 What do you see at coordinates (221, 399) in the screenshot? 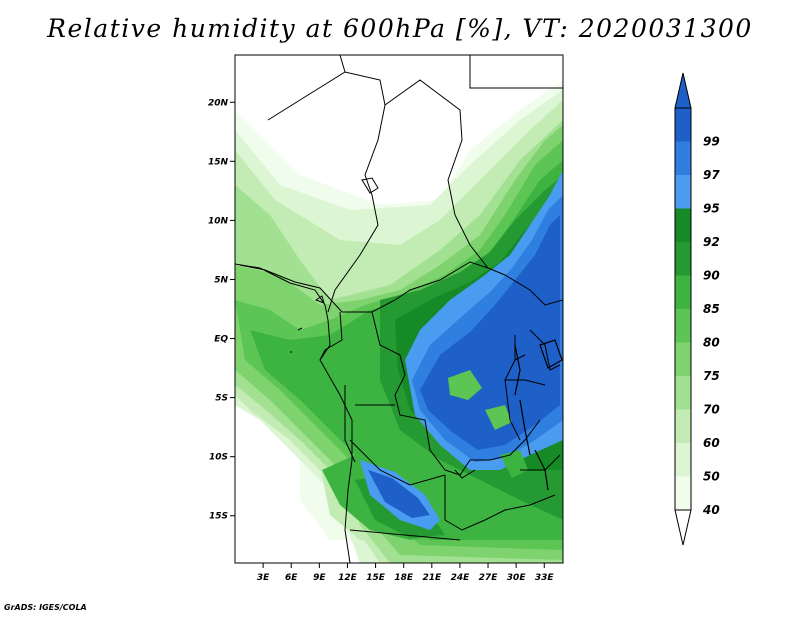
I see `lat-tick-label: 5S` at bounding box center [221, 399].